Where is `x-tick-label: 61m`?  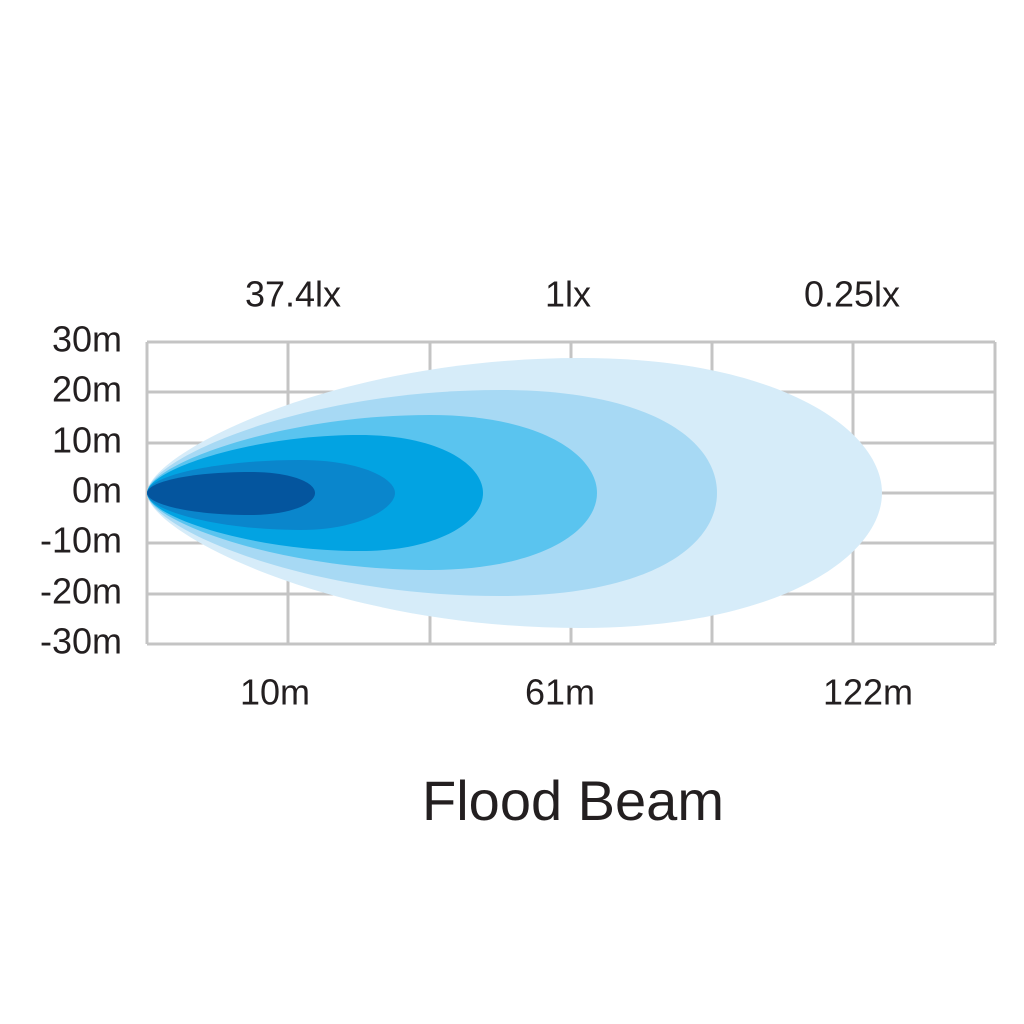 x-tick-label: 61m is located at coordinates (560, 692).